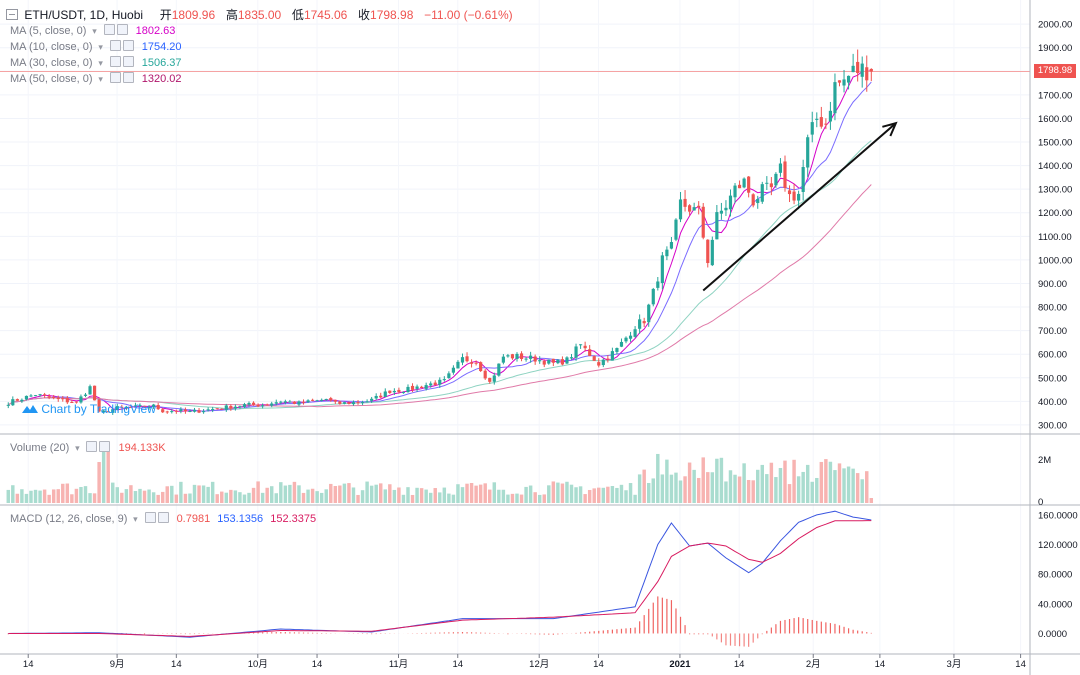 The image size is (1080, 675). Describe the element at coordinates (89, 409) in the screenshot. I see `tradingview-watermark: Chart by TradingView` at that location.